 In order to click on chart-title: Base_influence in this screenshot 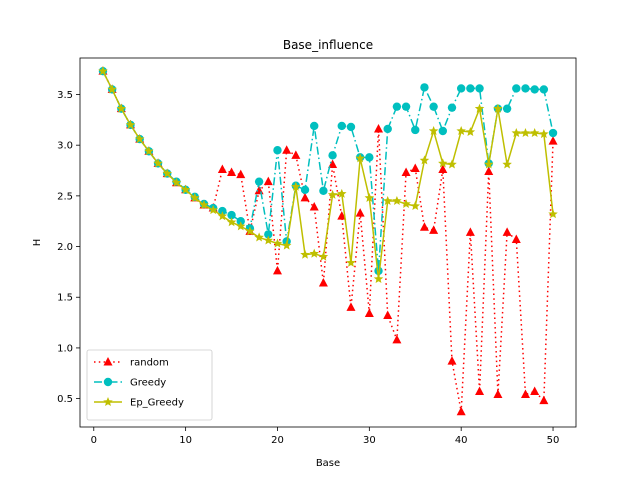, I will do `click(328, 45)`.